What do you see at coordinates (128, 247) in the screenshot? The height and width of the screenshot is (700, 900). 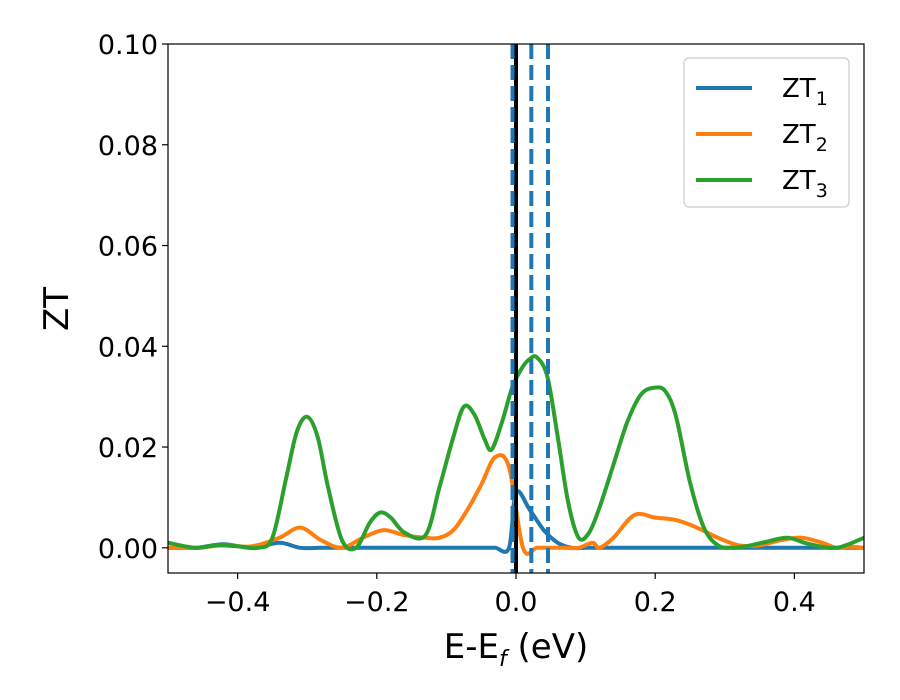 I see `y-tick-label: 0.06` at bounding box center [128, 247].